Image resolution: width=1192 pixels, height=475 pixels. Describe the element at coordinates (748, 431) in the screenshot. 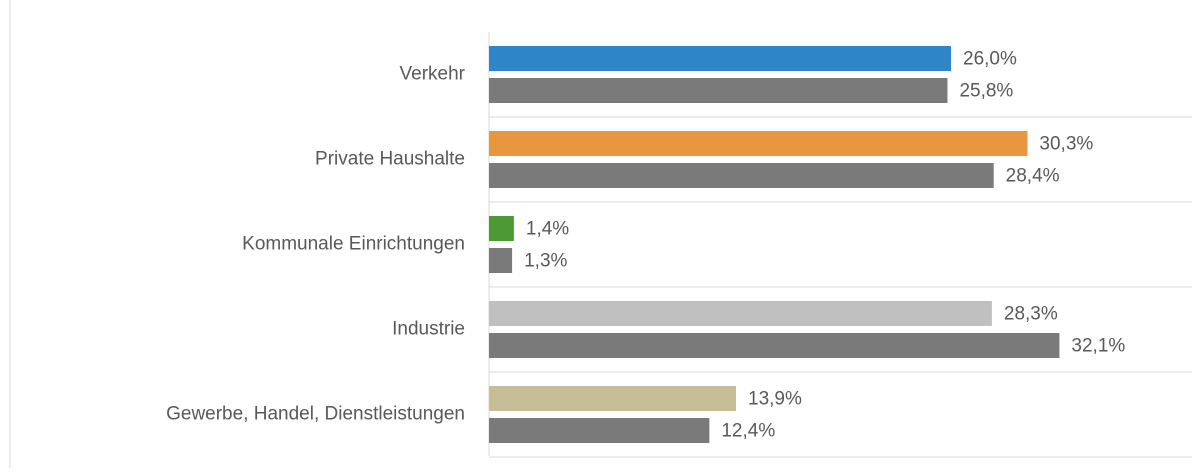

I see `value-label: 12,4%` at that location.